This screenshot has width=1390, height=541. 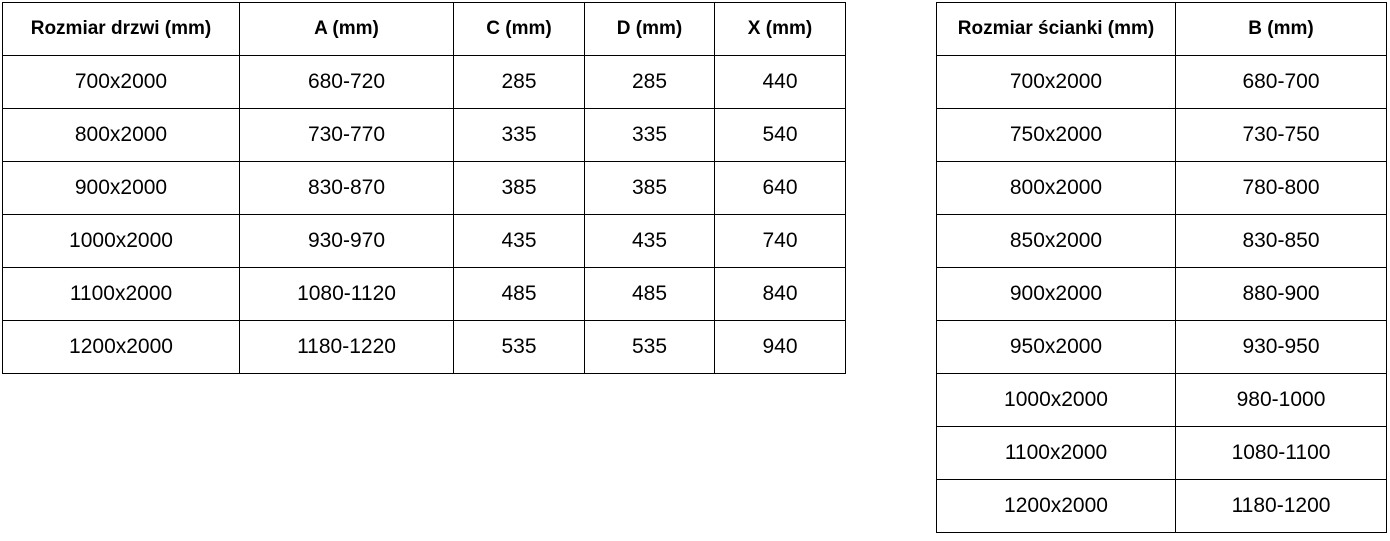 I want to click on cell-c: 535, so click(x=519, y=347).